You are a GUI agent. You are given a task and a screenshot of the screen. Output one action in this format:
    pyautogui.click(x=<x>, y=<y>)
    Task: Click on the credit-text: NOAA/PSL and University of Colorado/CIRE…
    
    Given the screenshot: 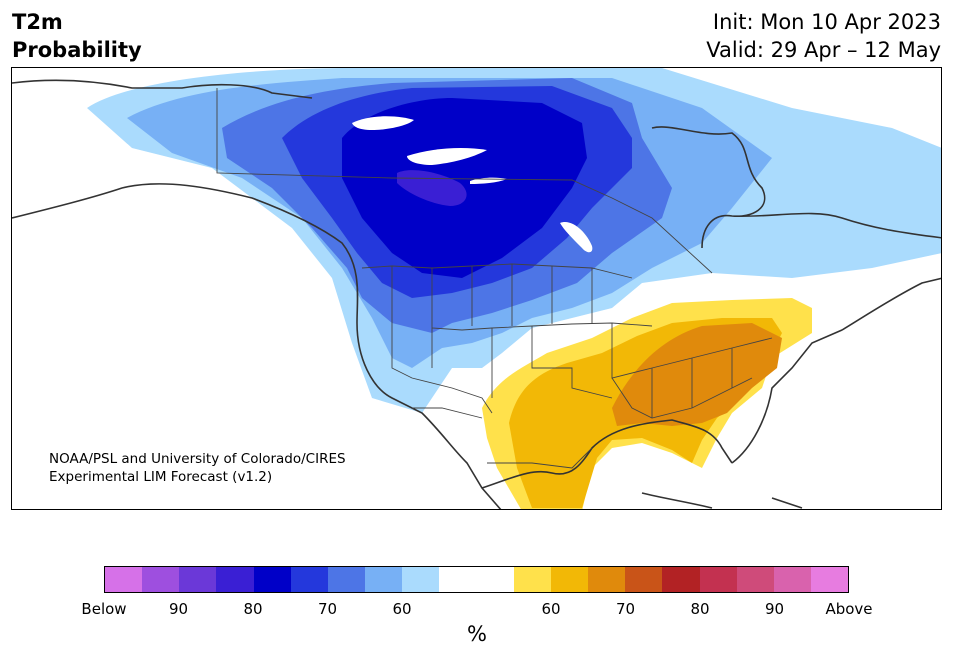 What is the action you would take?
    pyautogui.click(x=197, y=468)
    